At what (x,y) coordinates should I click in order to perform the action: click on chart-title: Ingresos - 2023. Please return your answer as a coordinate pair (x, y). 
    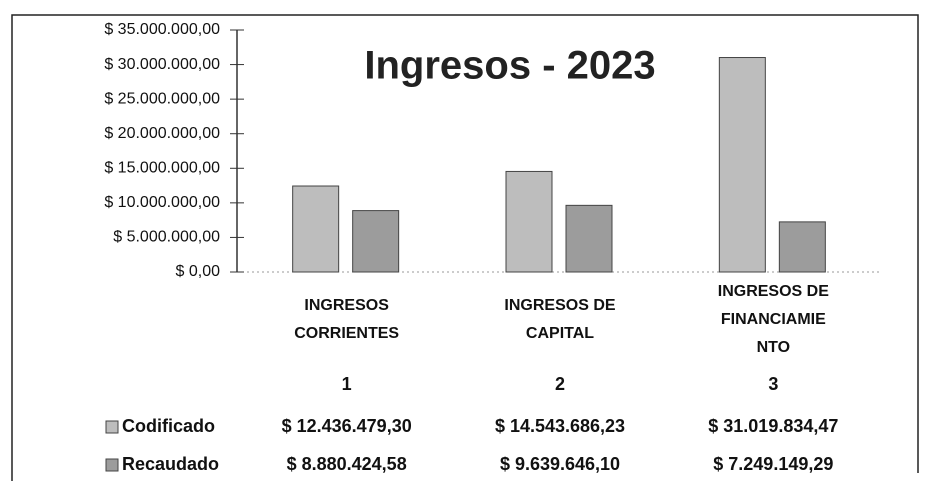
    Looking at the image, I should click on (509, 66).